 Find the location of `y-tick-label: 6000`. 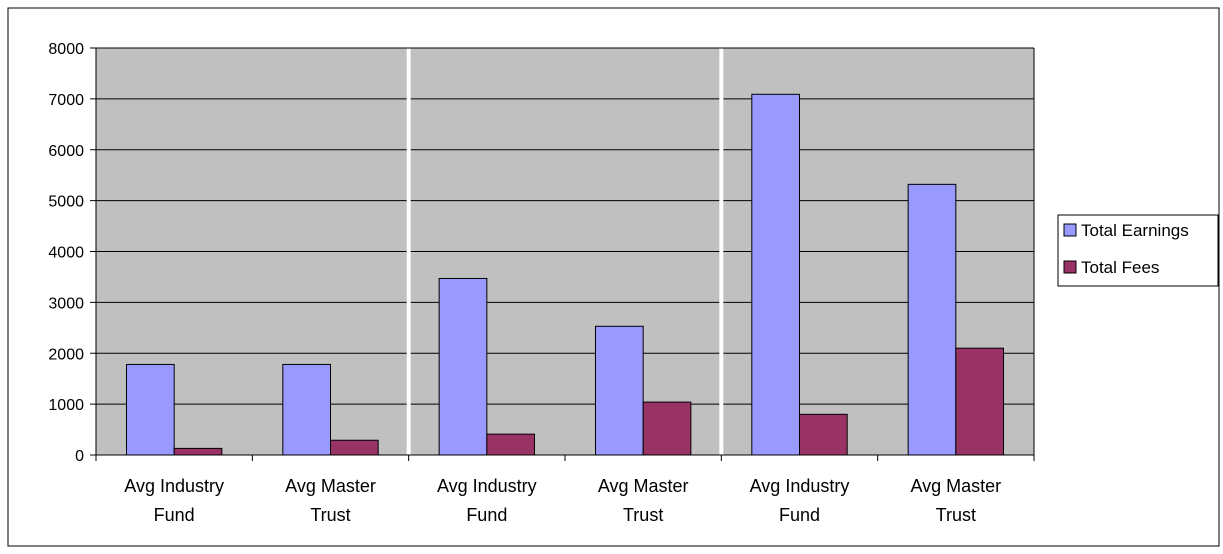

y-tick-label: 6000 is located at coordinates (66, 151).